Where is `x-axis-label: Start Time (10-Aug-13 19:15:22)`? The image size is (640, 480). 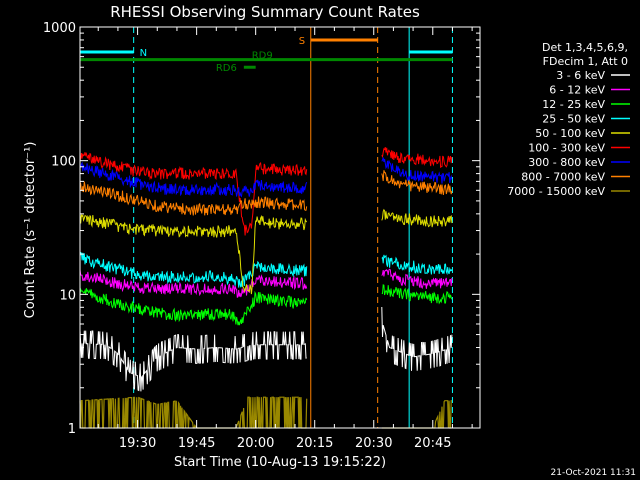
x-axis-label: Start Time (10-Aug-13 19:15:22) is located at coordinates (280, 462).